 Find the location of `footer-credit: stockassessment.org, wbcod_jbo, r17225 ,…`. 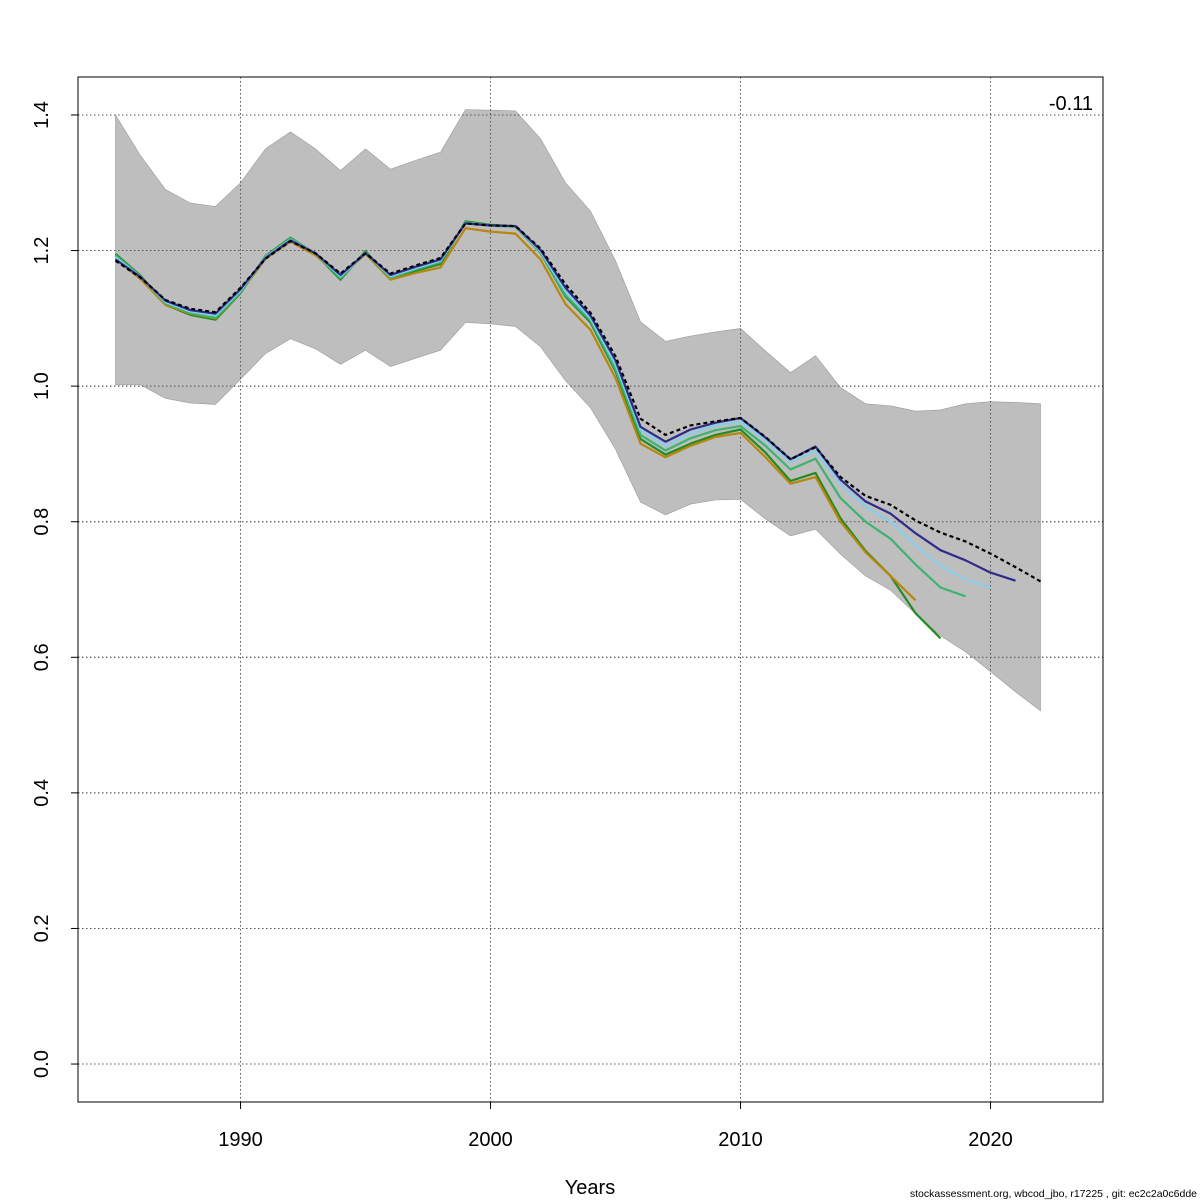

footer-credit: stockassessment.org, wbcod_jbo, r17225 ,… is located at coordinates (1053, 1194).